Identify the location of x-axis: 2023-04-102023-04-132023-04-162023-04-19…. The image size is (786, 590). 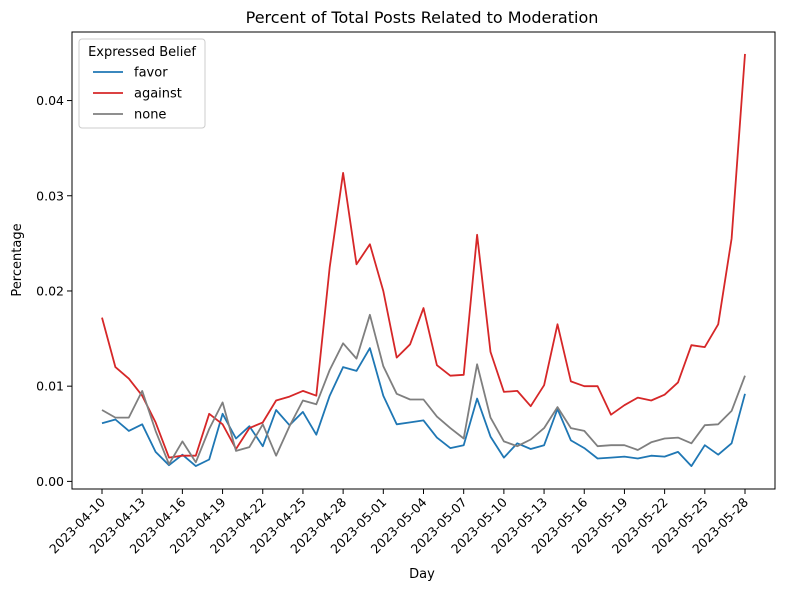
(398, 522).